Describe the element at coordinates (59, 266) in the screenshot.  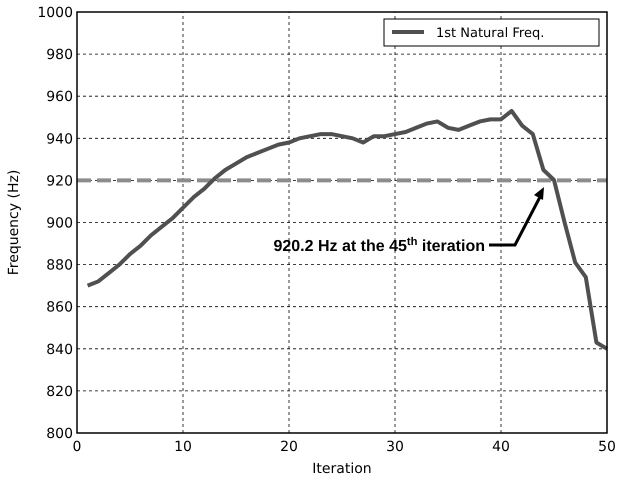
I see `y-tick-label: 880` at that location.